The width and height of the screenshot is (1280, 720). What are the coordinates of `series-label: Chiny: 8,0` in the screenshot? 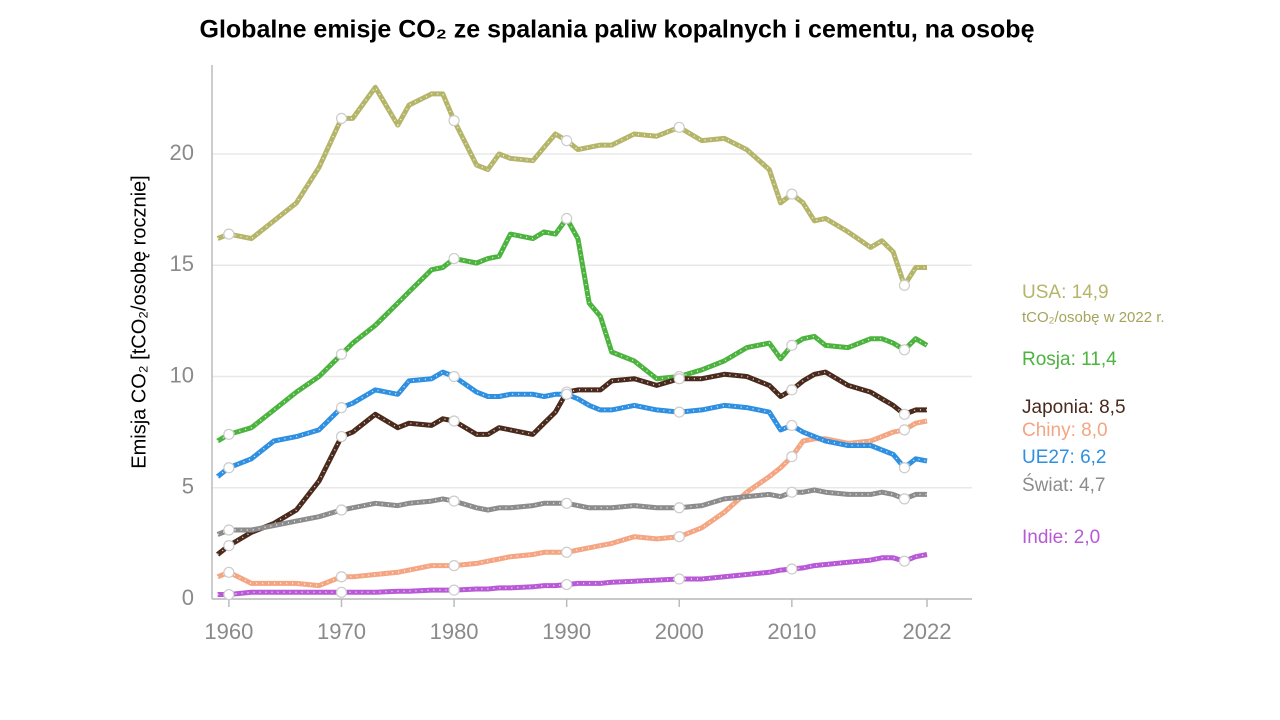 It's located at (1065, 430).